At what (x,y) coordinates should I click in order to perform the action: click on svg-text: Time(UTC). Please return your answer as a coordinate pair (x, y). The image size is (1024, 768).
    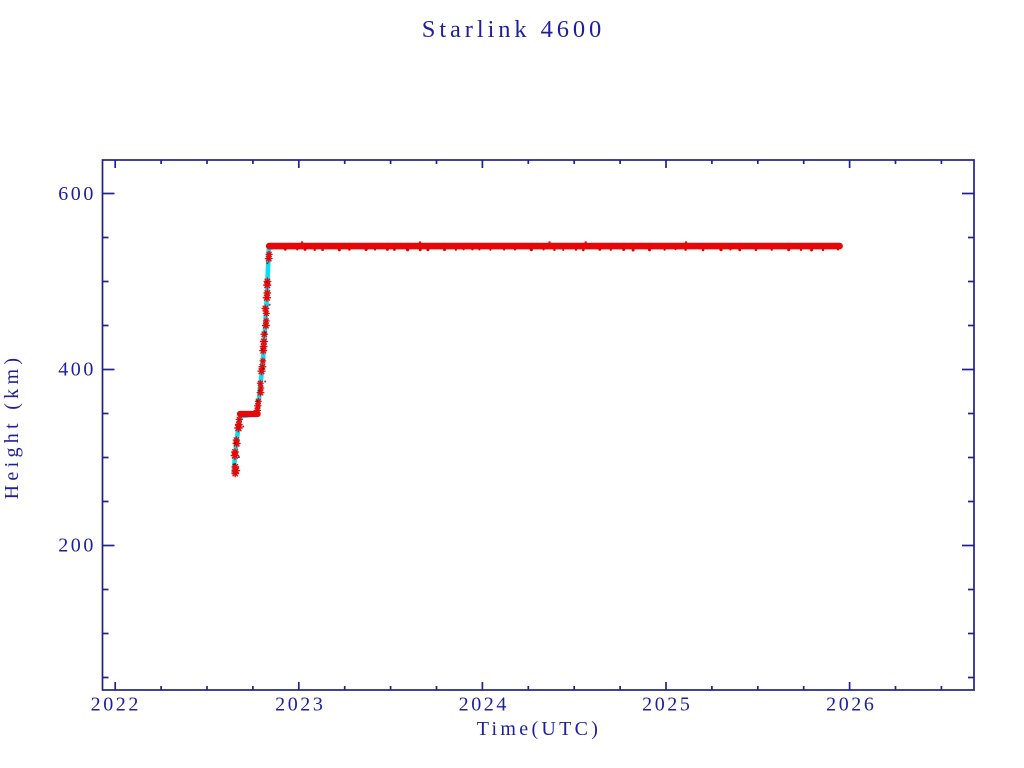
    Looking at the image, I should click on (539, 729).